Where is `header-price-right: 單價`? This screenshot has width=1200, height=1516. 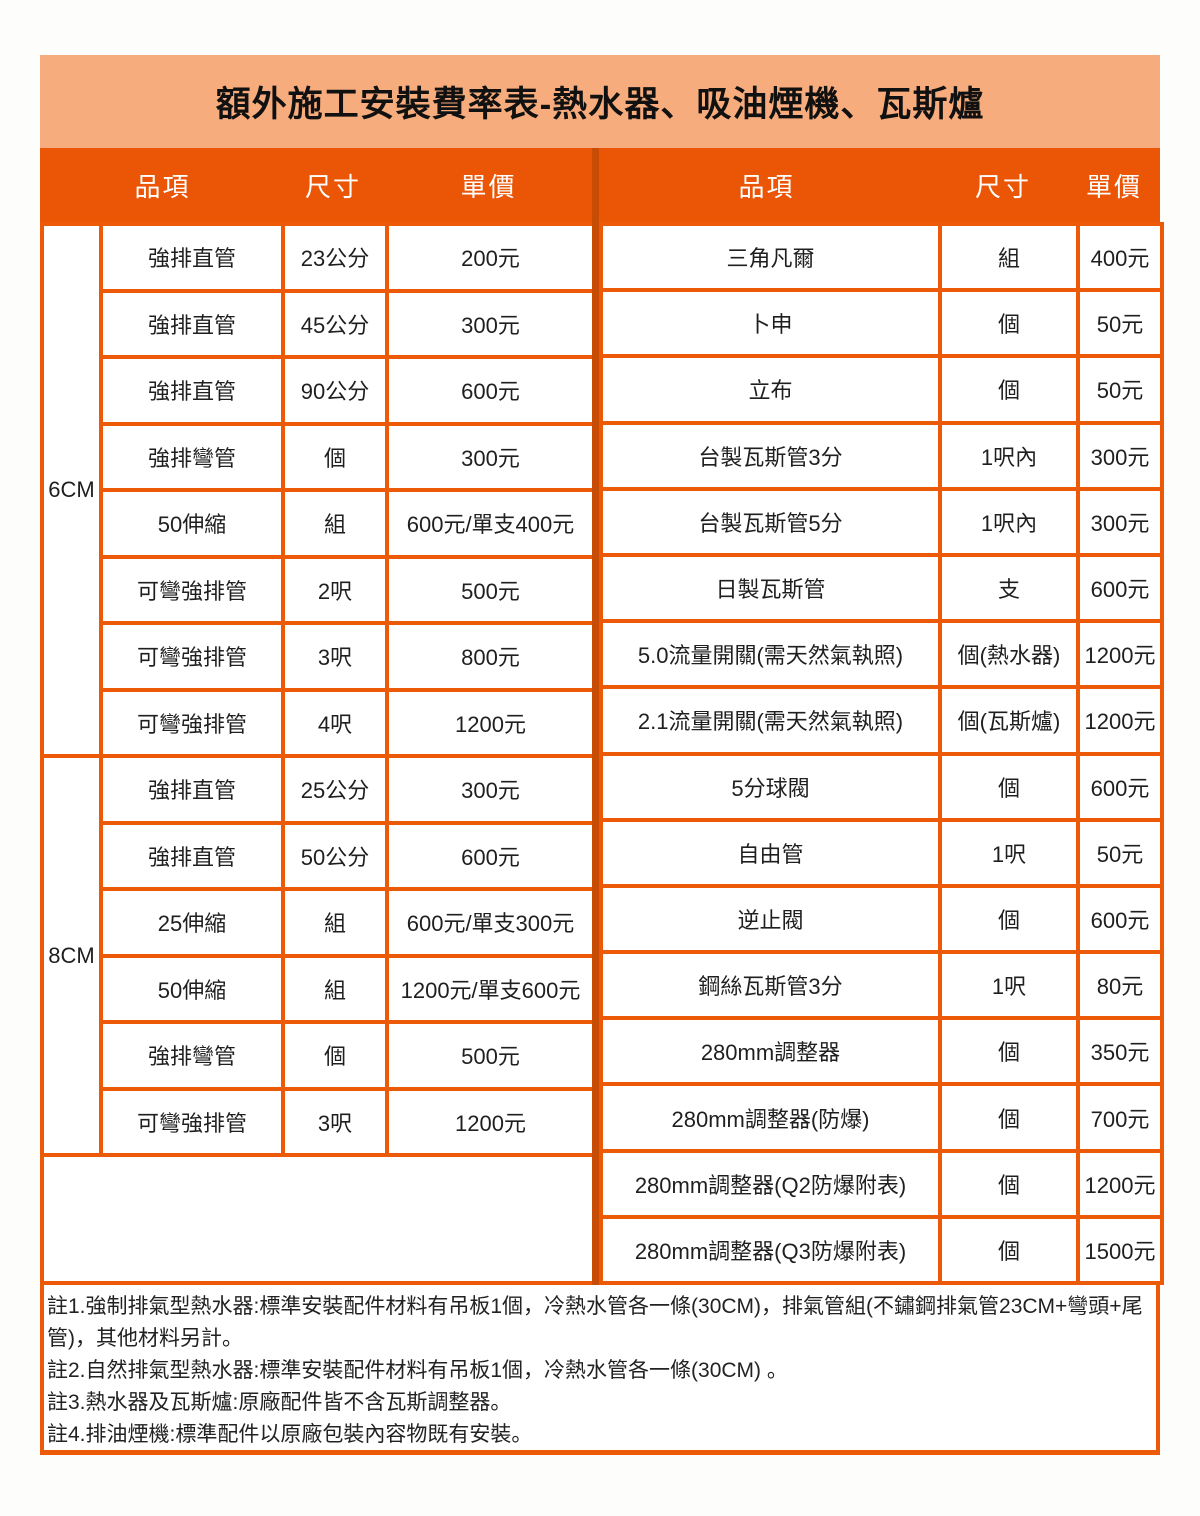 header-price-right: 單價 is located at coordinates (1113, 186).